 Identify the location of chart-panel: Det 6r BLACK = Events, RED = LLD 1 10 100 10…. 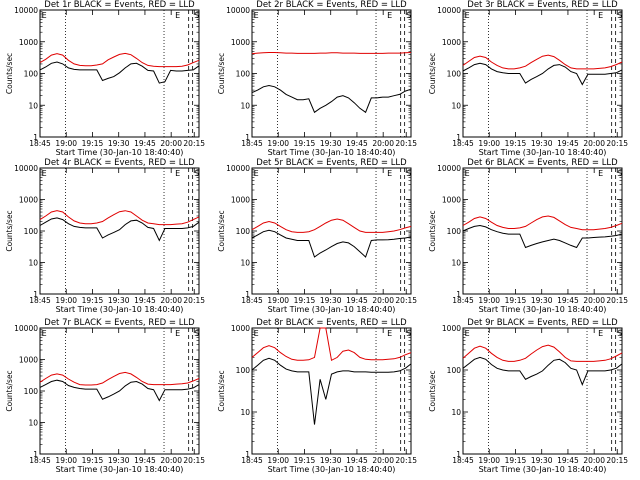
(528, 236).